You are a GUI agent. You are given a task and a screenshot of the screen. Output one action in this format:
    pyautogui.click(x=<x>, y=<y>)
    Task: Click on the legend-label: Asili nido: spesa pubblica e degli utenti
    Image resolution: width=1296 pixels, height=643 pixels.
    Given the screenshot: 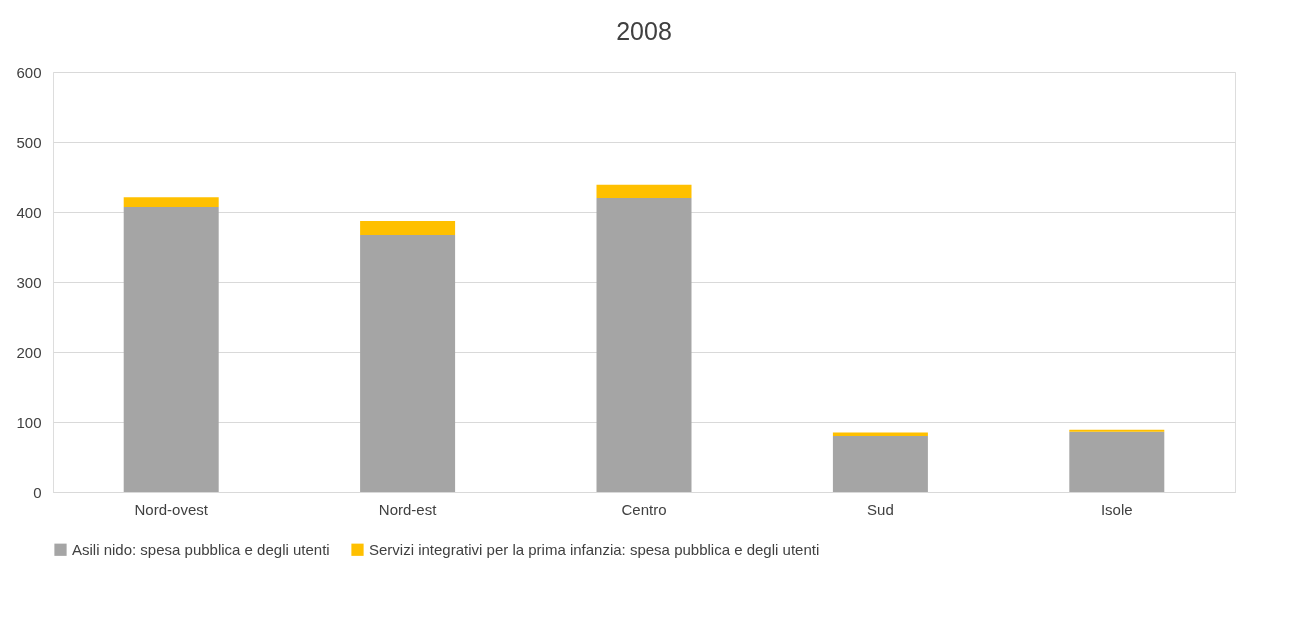 What is the action you would take?
    pyautogui.click(x=201, y=549)
    